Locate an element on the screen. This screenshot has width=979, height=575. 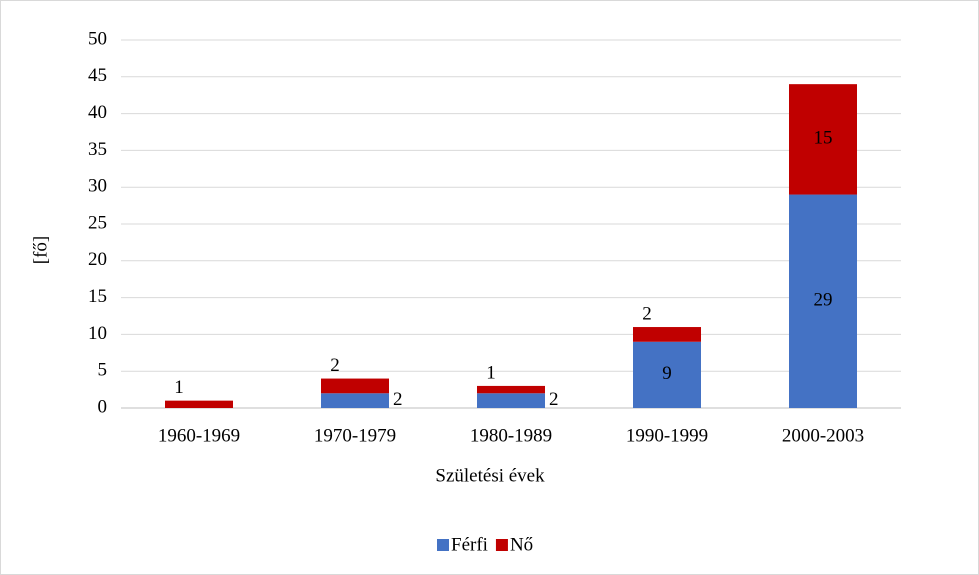
y-tick-label: 40 is located at coordinates (97, 112).